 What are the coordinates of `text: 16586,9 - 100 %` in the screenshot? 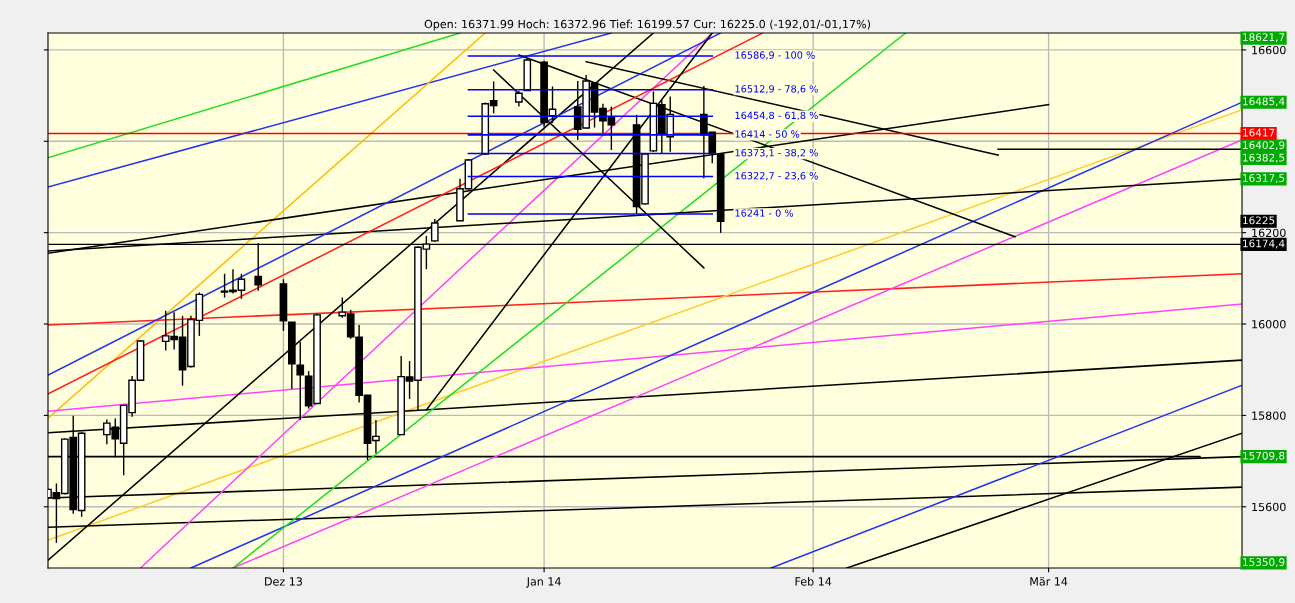 It's located at (775, 55).